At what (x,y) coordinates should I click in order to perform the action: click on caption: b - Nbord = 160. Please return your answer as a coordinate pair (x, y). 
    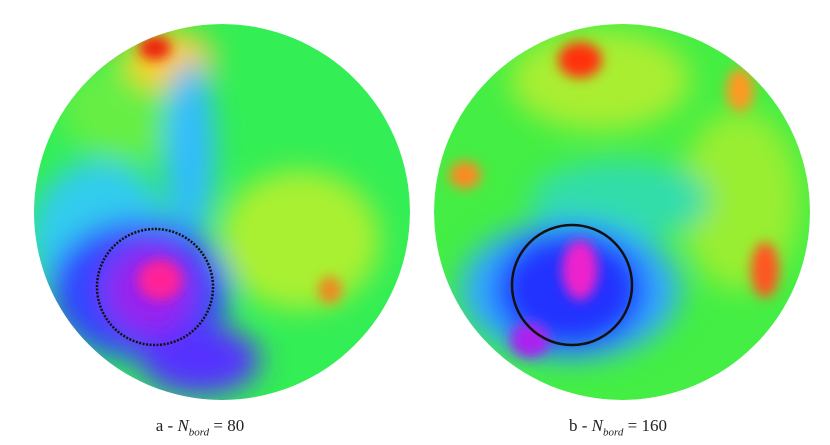
    Looking at the image, I should click on (618, 427).